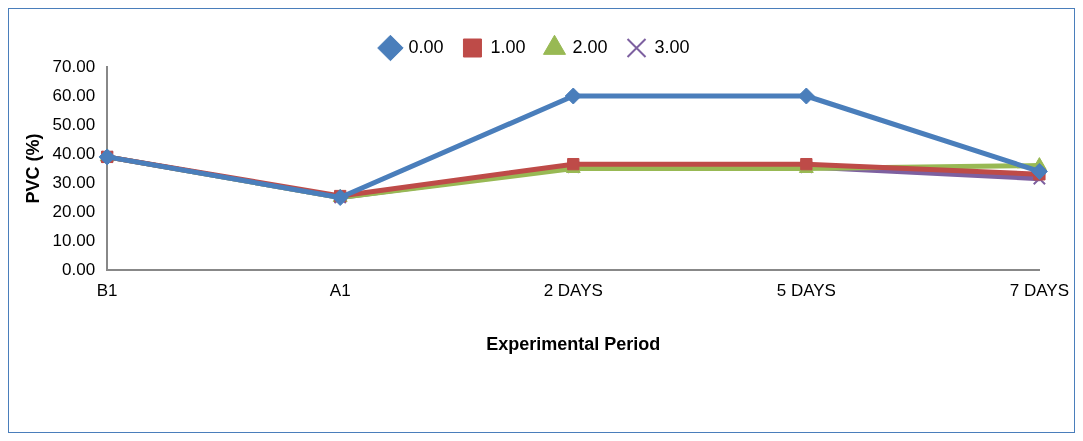 This screenshot has height=441, width=1083. I want to click on x-tick-label: 2 DAYS, so click(573, 290).